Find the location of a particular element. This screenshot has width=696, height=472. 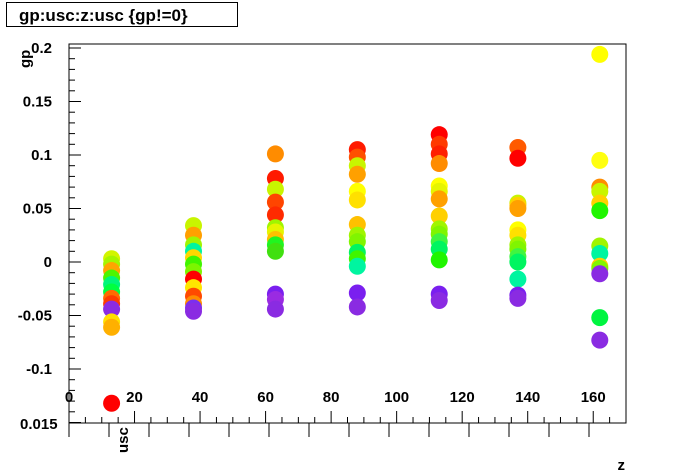

x-tick-label: 120 is located at coordinates (462, 397).